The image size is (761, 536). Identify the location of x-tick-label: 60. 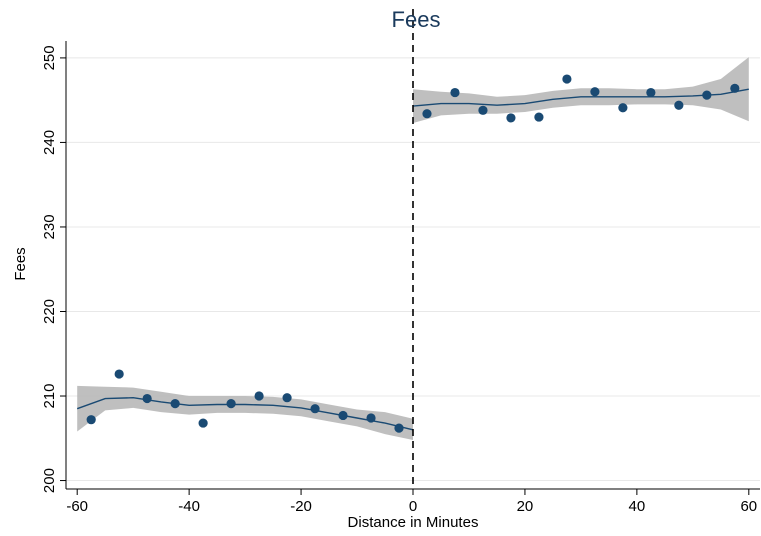
(748, 506).